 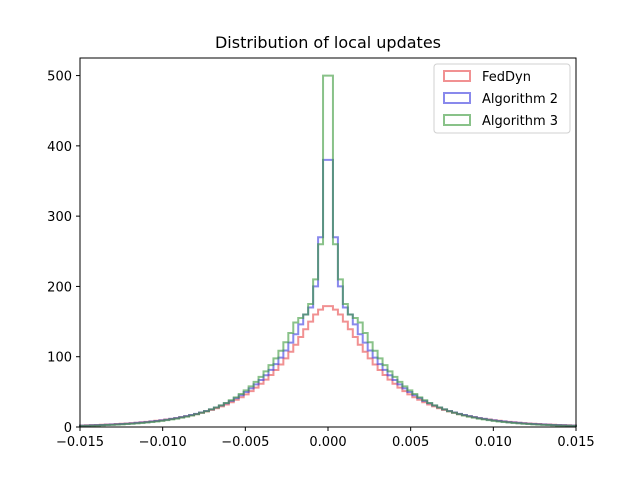 What do you see at coordinates (328, 42) in the screenshot?
I see `chart-title: Distribution of local updates` at bounding box center [328, 42].